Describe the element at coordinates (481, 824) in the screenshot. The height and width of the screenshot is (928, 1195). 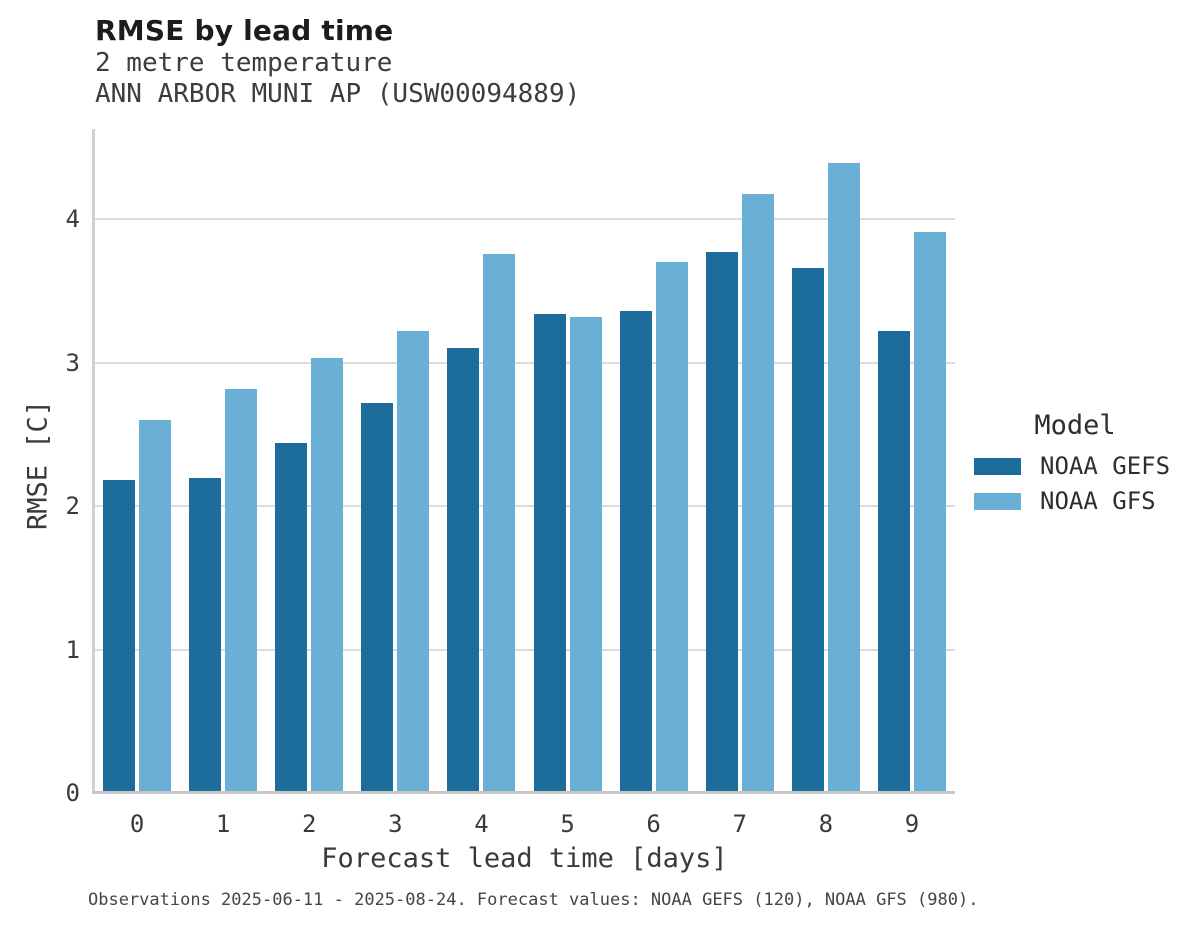
I see `x-tick-label-4: 4` at that location.